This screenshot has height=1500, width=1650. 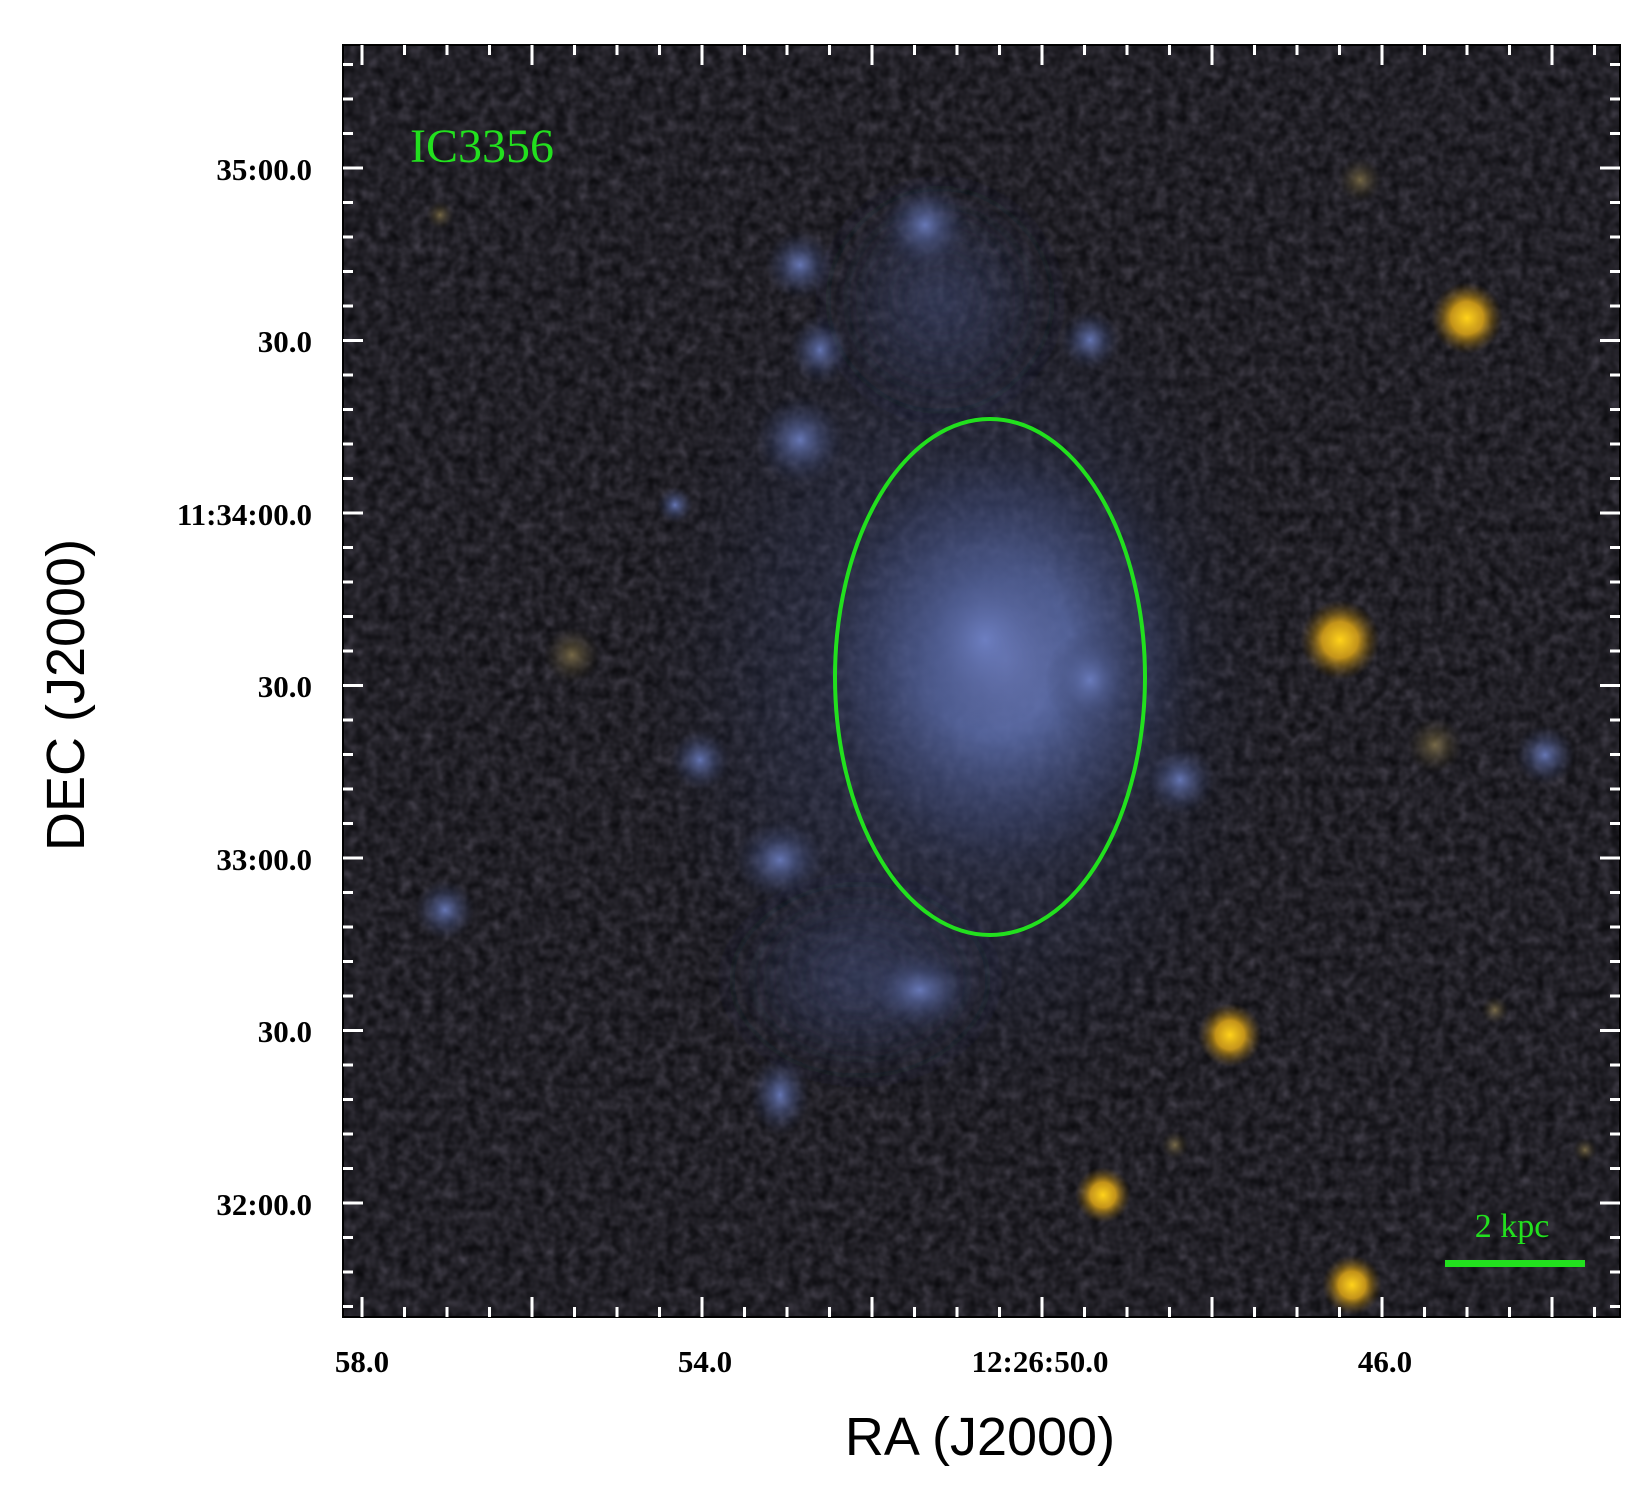 What do you see at coordinates (264, 1204) in the screenshot?
I see `y-tick-label: 32:00.0` at bounding box center [264, 1204].